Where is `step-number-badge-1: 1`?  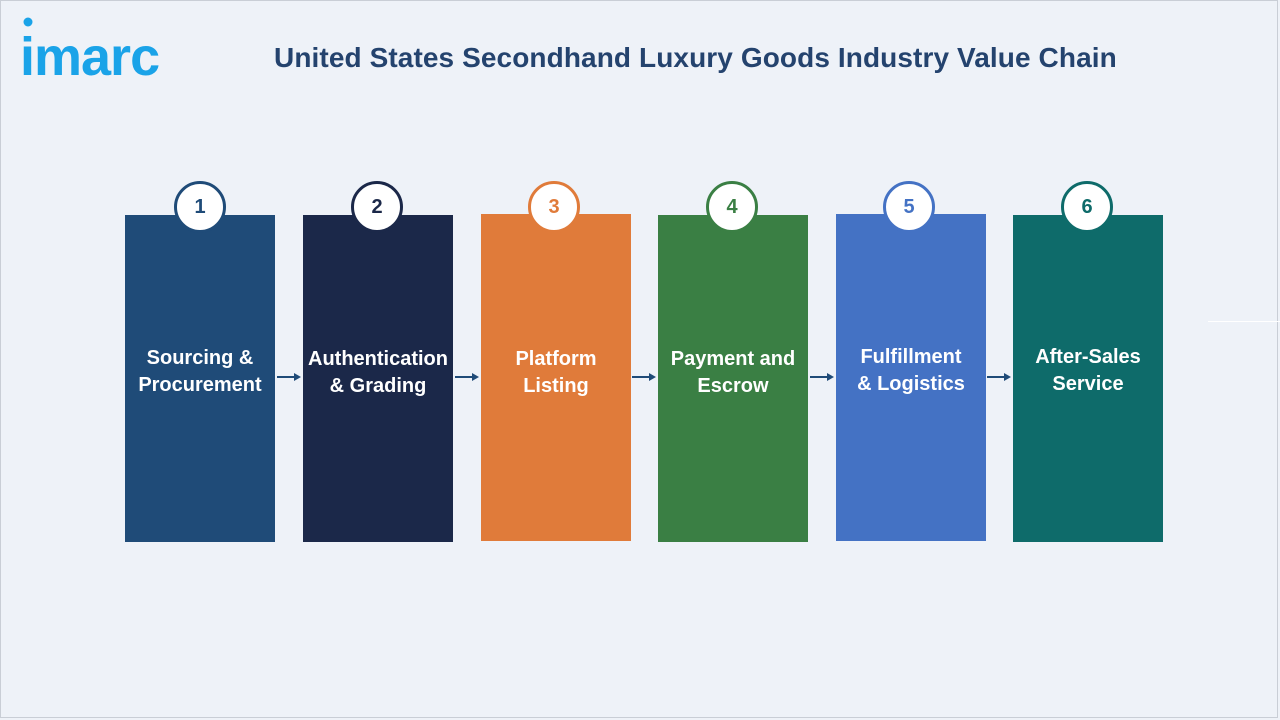
step-number-badge-1: 1 is located at coordinates (200, 207).